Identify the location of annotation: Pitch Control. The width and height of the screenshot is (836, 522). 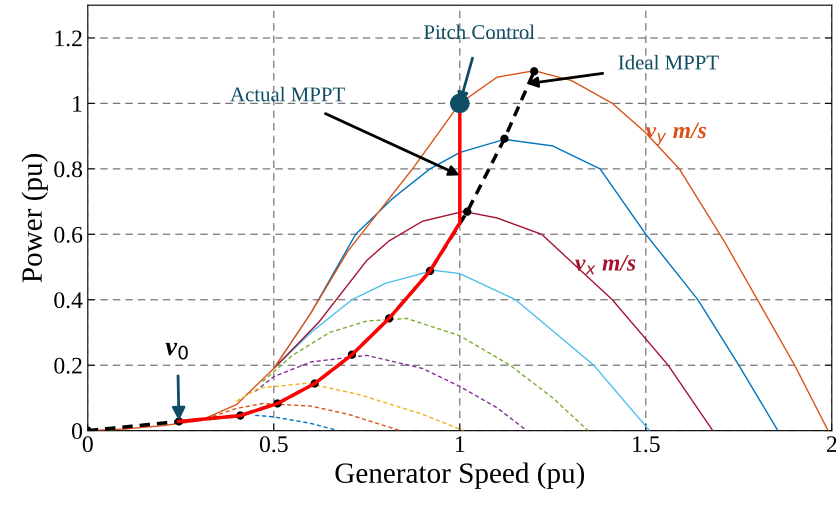
(479, 32).